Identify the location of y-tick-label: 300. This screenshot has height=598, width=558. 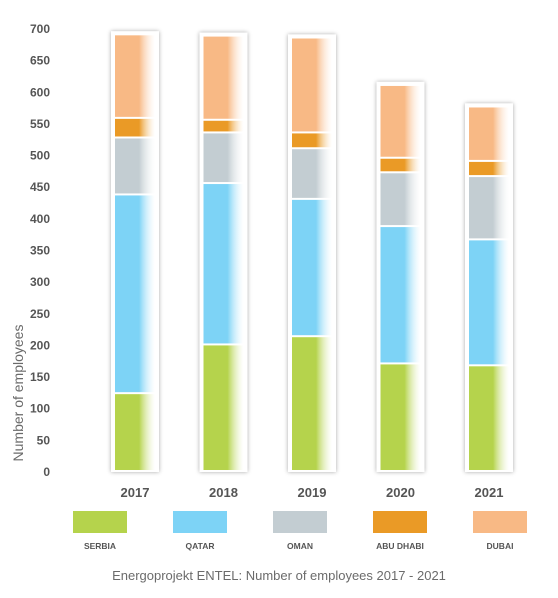
(40, 282).